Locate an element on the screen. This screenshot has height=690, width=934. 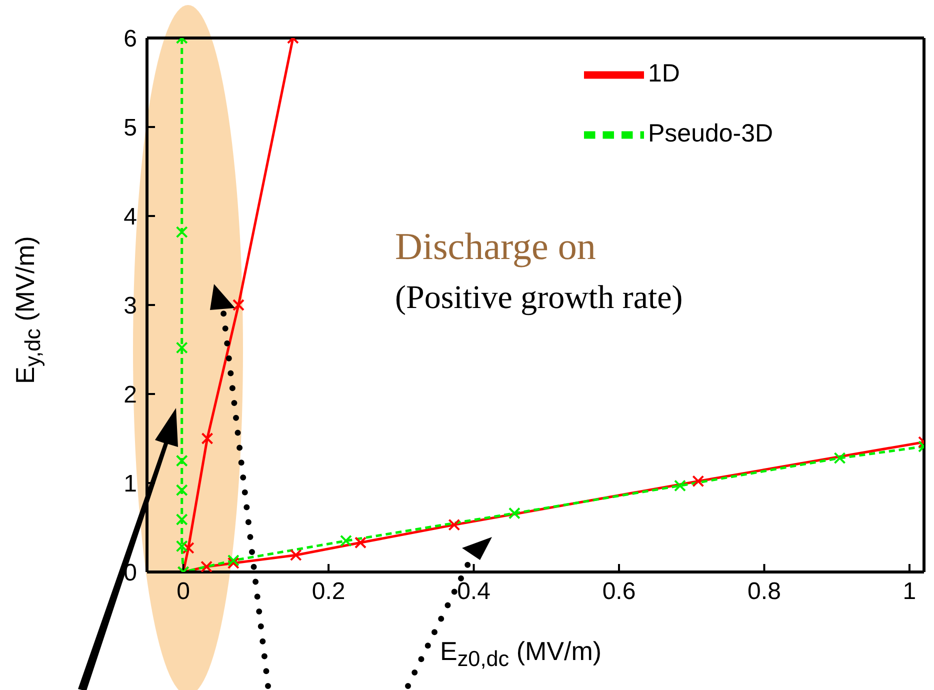
x-axis-title: E$_{z0,dc}$ (MV/m) is located at coordinates (521, 654).